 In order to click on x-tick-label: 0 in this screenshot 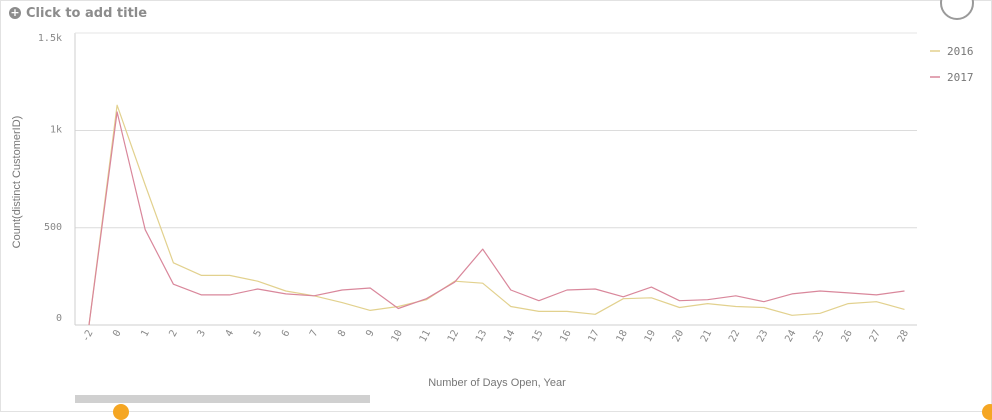, I will do `click(117, 333)`.